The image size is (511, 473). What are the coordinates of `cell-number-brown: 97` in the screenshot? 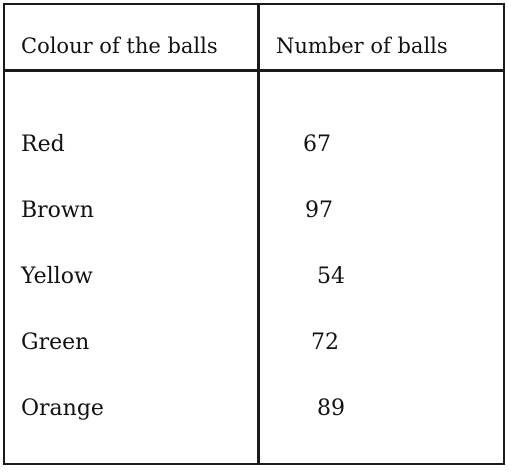 It's located at (319, 210).